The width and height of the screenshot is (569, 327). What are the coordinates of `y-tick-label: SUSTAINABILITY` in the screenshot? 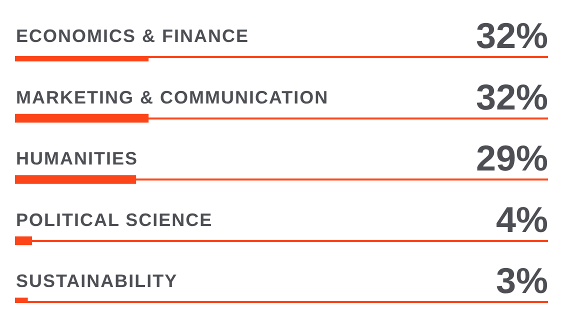 It's located at (97, 281).